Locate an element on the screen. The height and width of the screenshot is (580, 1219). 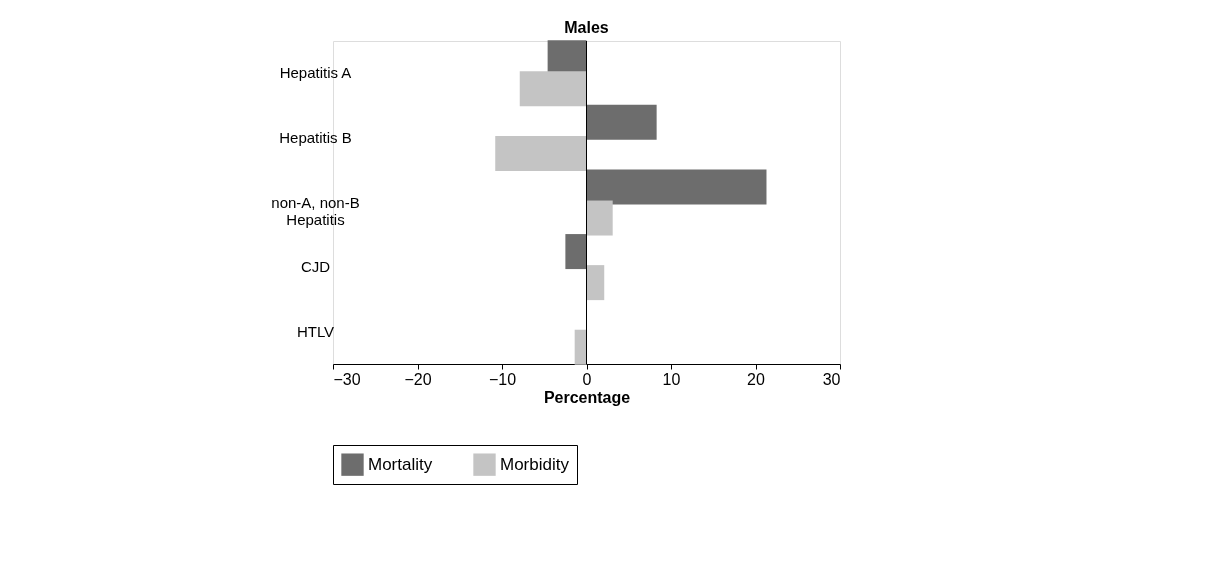
y-tick-label: CJD is located at coordinates (315, 267).